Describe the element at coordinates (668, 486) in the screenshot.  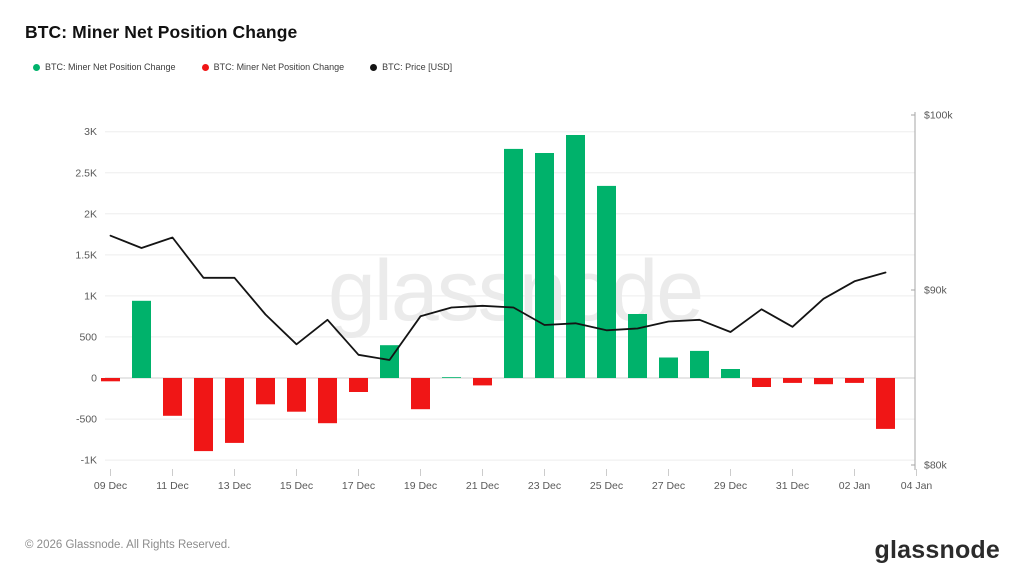
I see `x-axis-label: 27 Dec` at that location.